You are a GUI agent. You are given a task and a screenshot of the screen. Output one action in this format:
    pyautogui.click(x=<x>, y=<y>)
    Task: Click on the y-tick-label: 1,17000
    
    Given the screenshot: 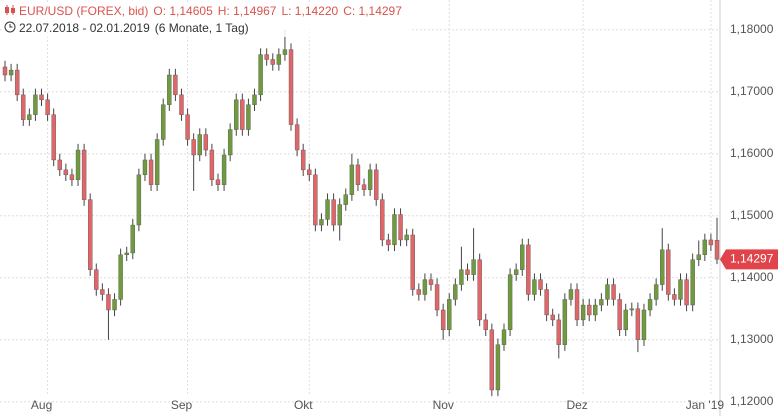 What is the action you would take?
    pyautogui.click(x=752, y=91)
    